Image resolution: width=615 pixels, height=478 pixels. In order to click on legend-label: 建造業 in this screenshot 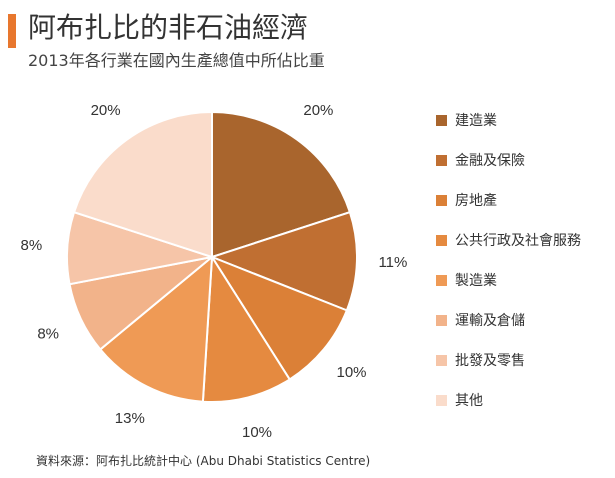, I will do `click(476, 121)`.